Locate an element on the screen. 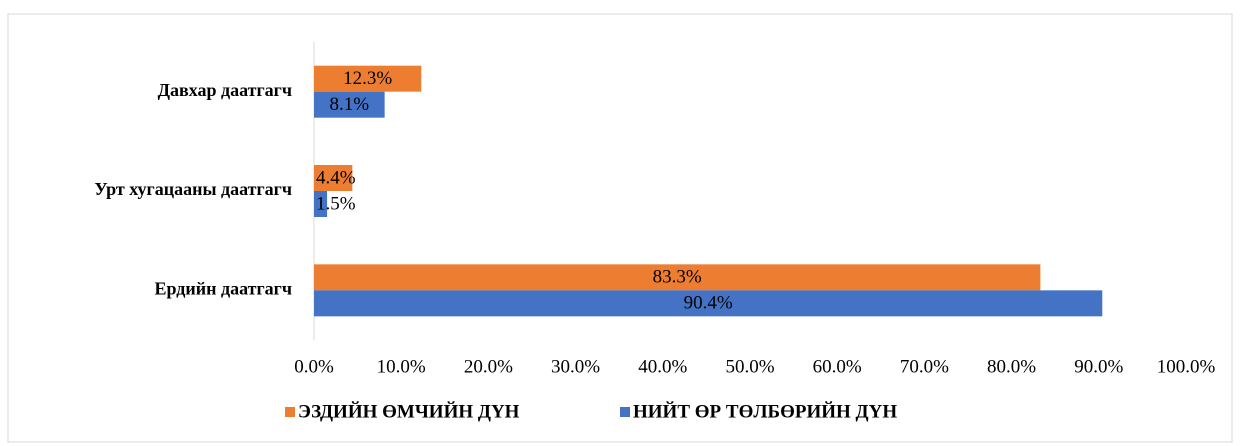 This screenshot has width=1240, height=446. data-label: 90.4% is located at coordinates (708, 303).